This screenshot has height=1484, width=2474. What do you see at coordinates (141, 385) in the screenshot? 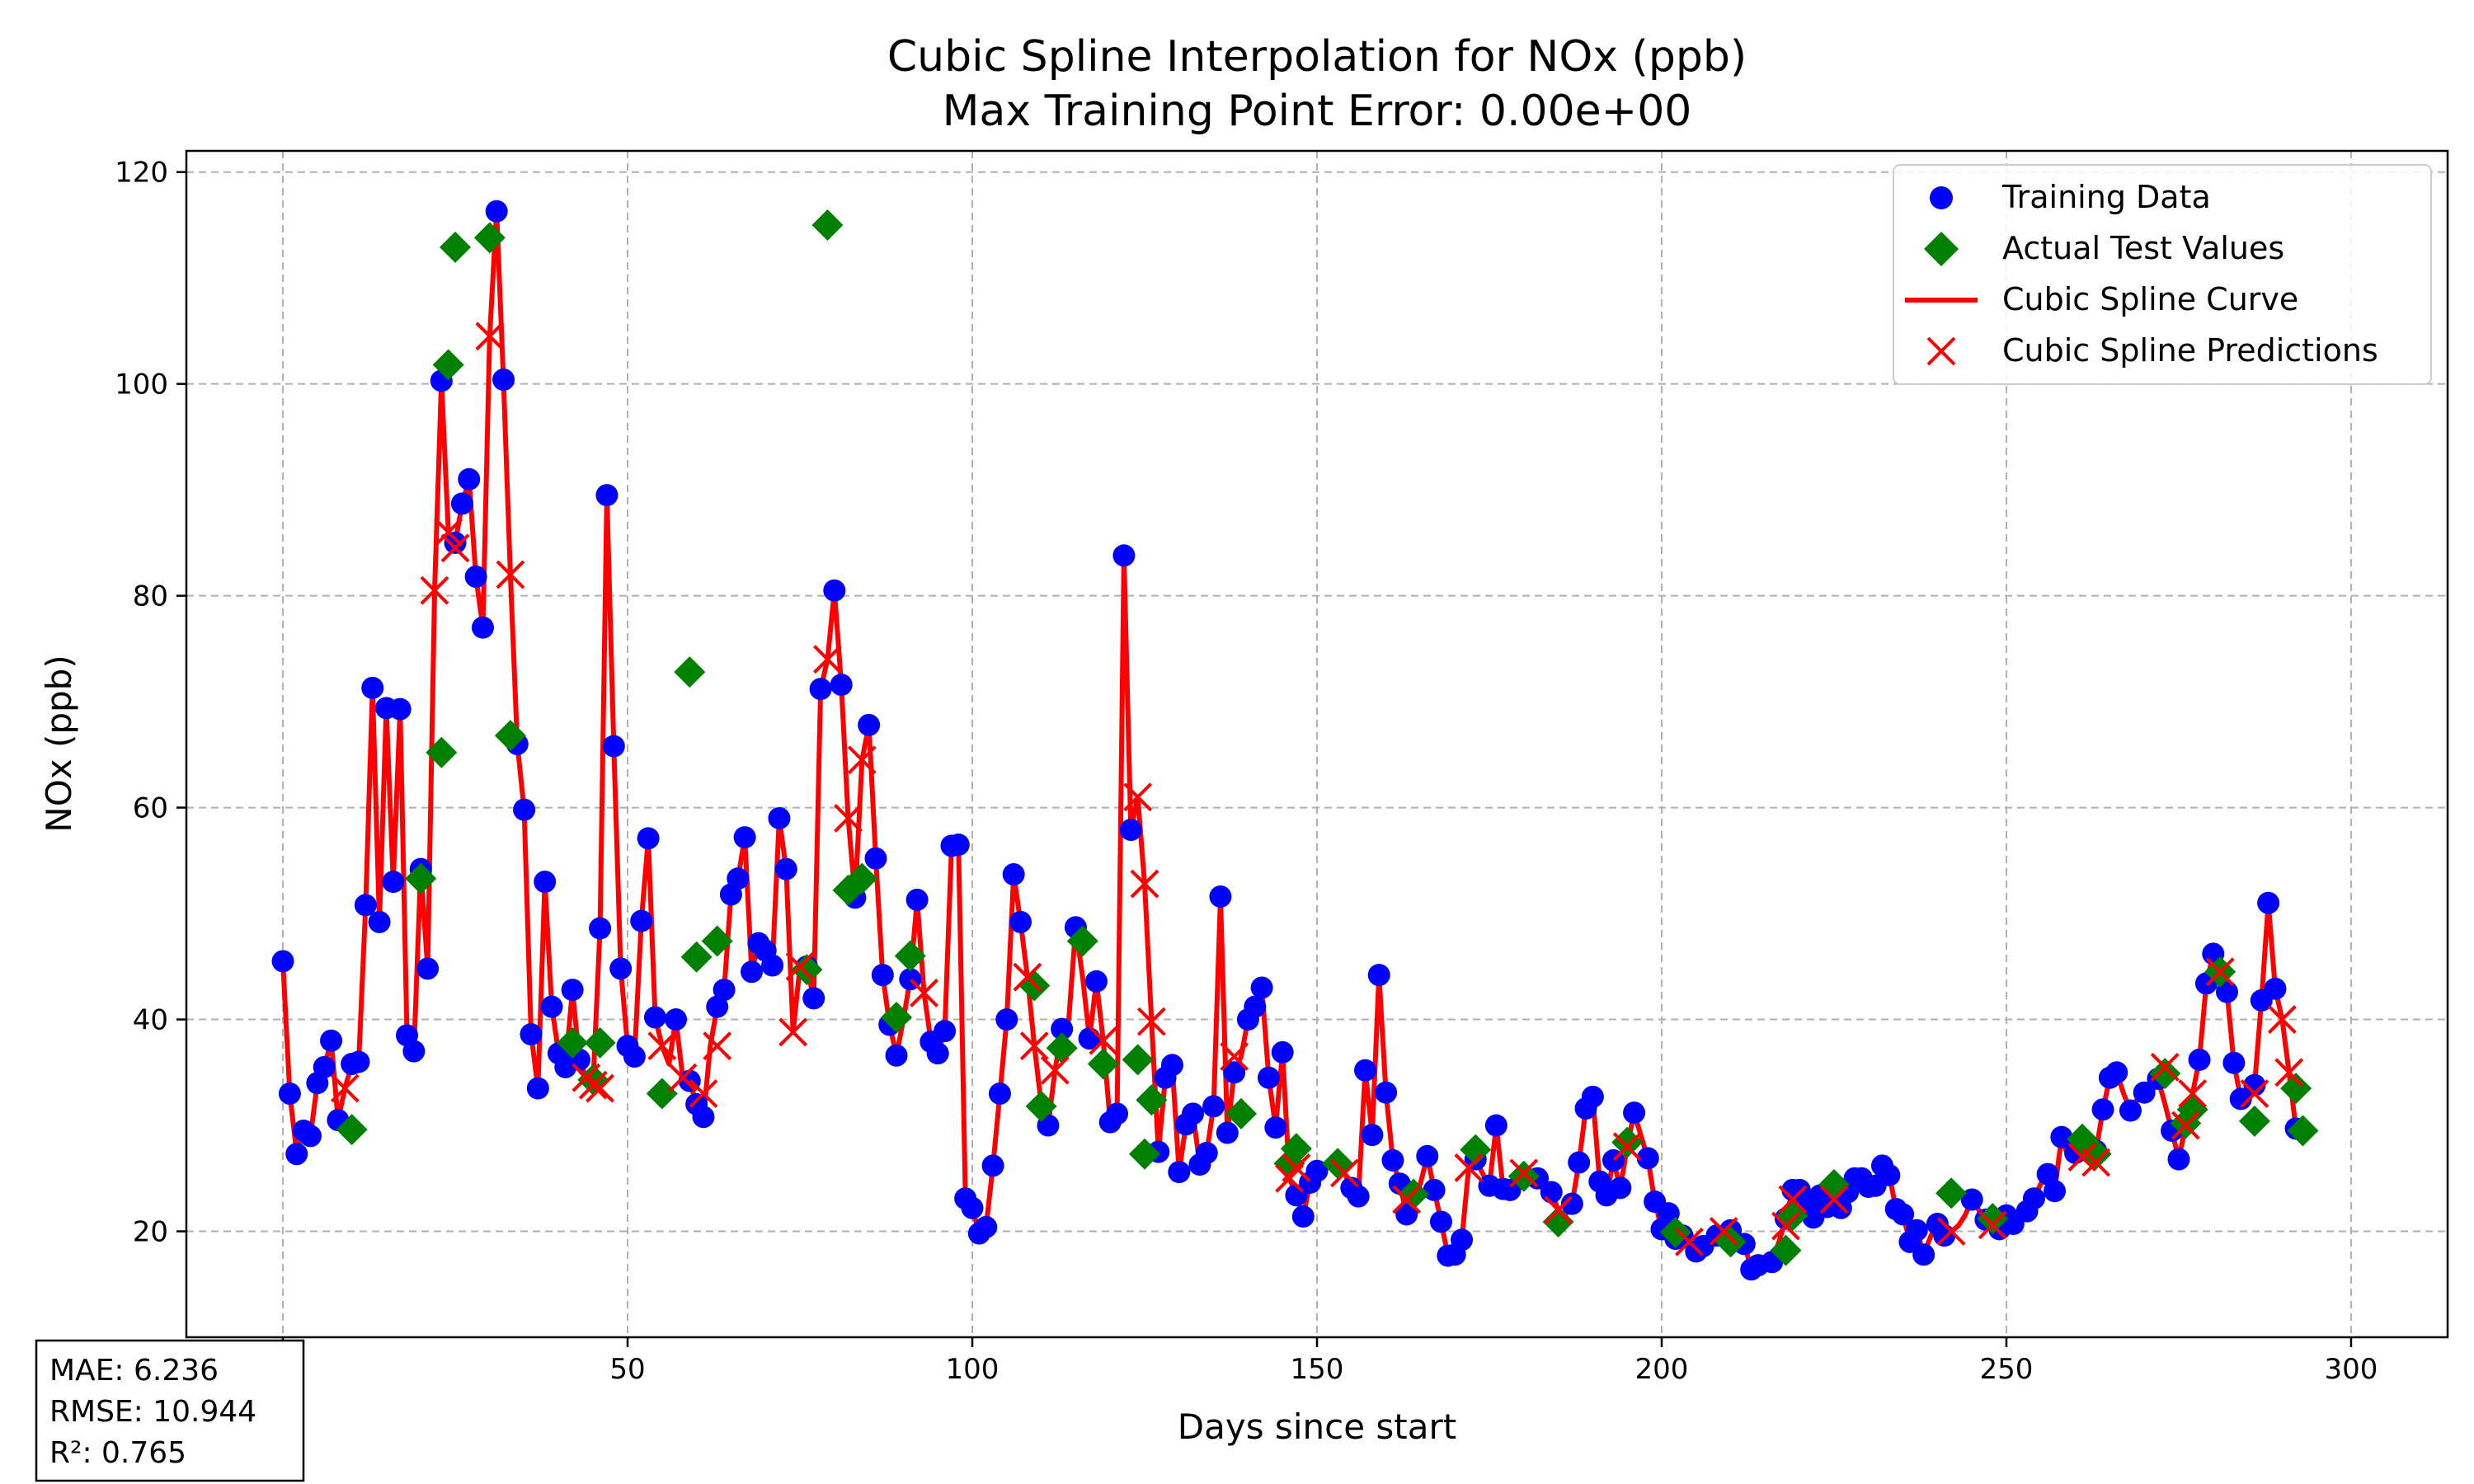
I see `y-tick-label: 100` at bounding box center [141, 385].